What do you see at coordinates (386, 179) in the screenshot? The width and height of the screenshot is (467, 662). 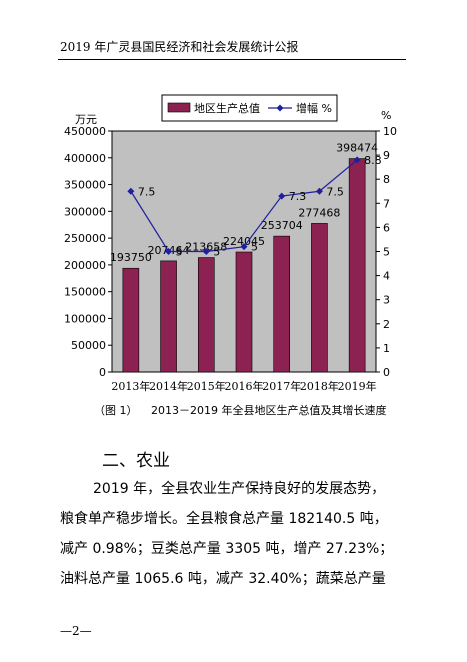 I see `right-axis-tick-label: 8` at bounding box center [386, 179].